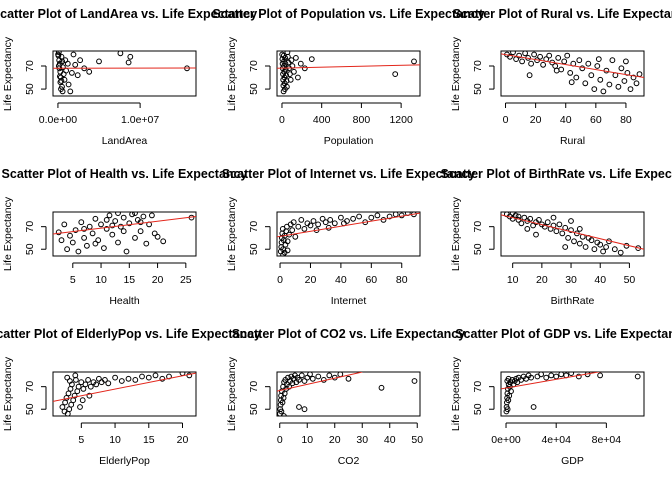 The width and height of the screenshot is (672, 480). What do you see at coordinates (124, 301) in the screenshot?
I see `x-axis-label: Health` at bounding box center [124, 301].